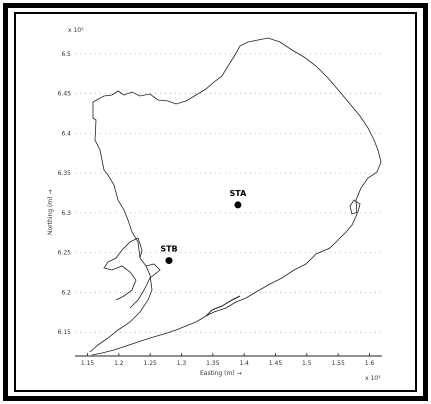 The width and height of the screenshot is (431, 404). I want to click on x-tick-label: 1.25, so click(151, 363).